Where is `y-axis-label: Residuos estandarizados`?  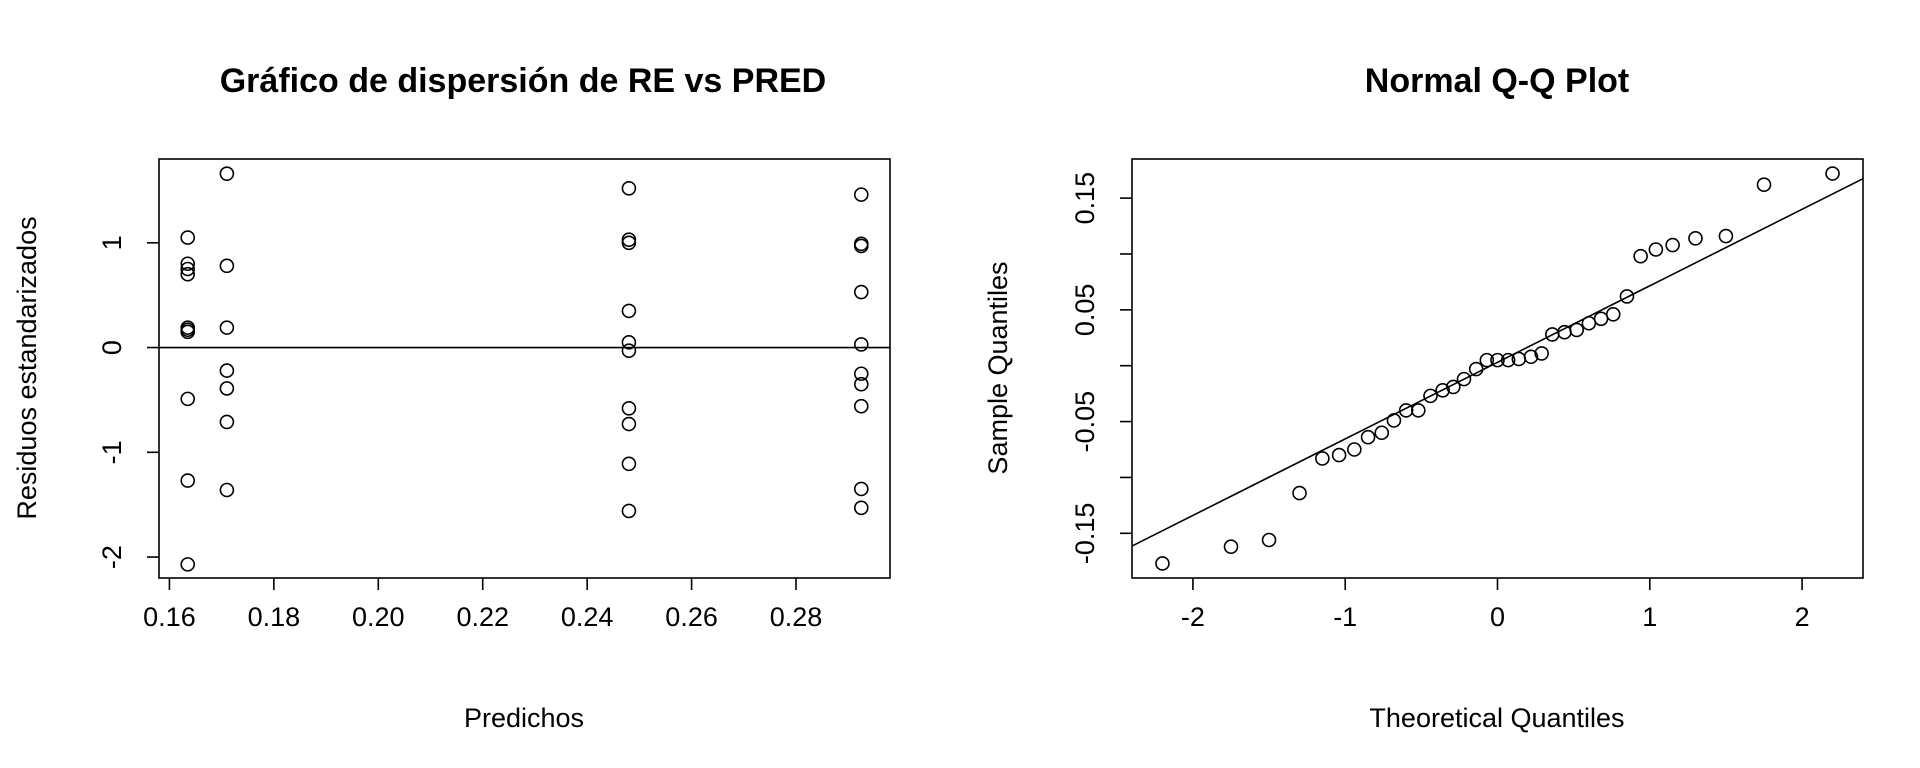 y-axis-label: Residuos estandarizados is located at coordinates (27, 367).